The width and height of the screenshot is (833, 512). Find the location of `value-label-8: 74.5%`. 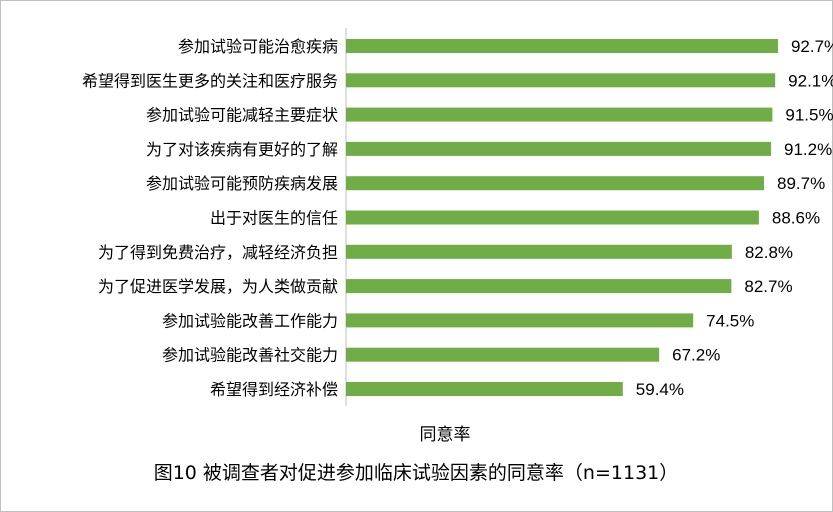

value-label-8: 74.5% is located at coordinates (730, 320).